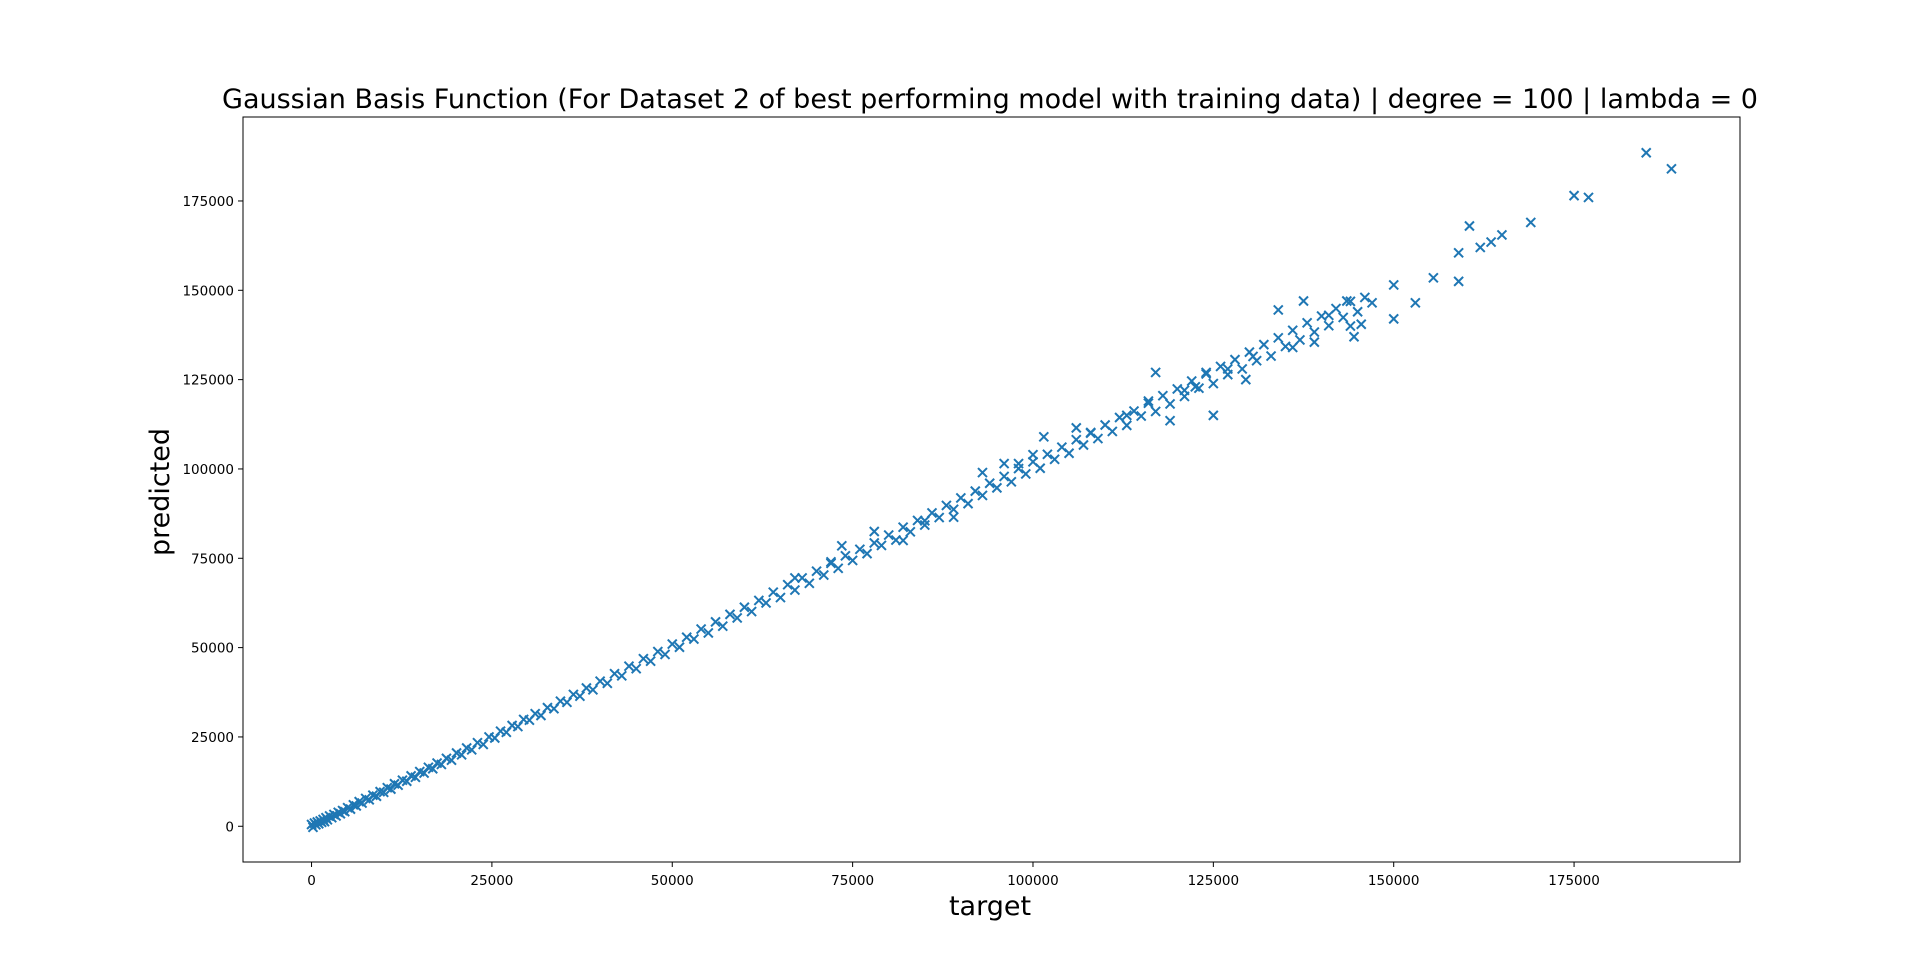 This screenshot has width=1920, height=966. What do you see at coordinates (160, 492) in the screenshot?
I see `y-axis-label: predicted` at bounding box center [160, 492].